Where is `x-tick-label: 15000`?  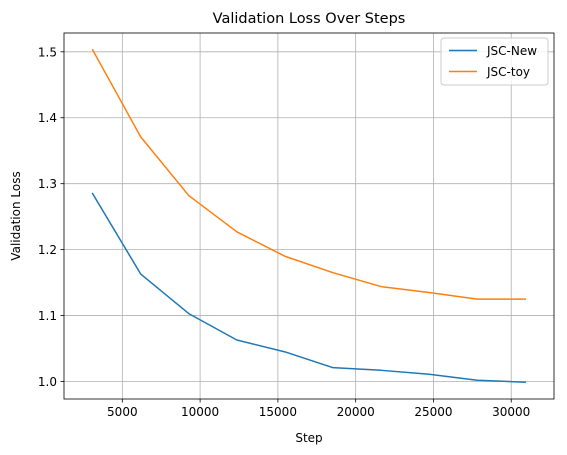
x-tick-label: 15000 is located at coordinates (278, 412).